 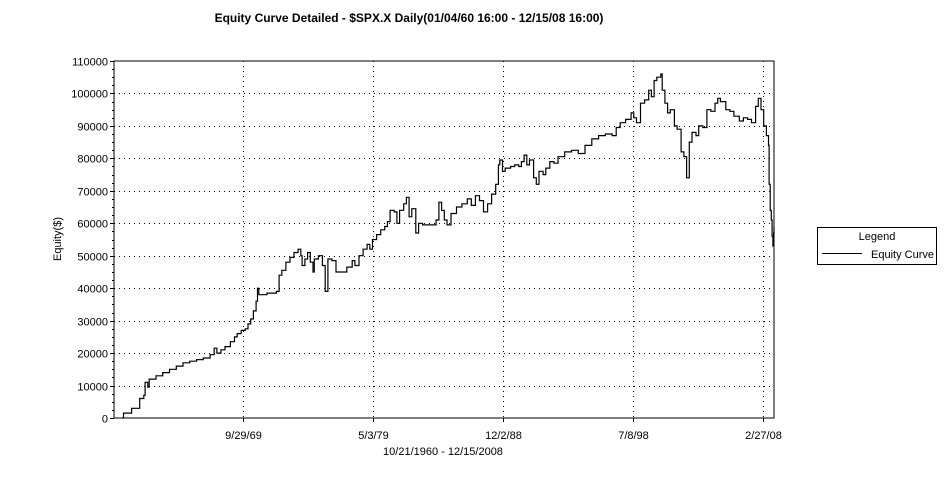 I want to click on y-tick-label: 50000, so click(x=92, y=258).